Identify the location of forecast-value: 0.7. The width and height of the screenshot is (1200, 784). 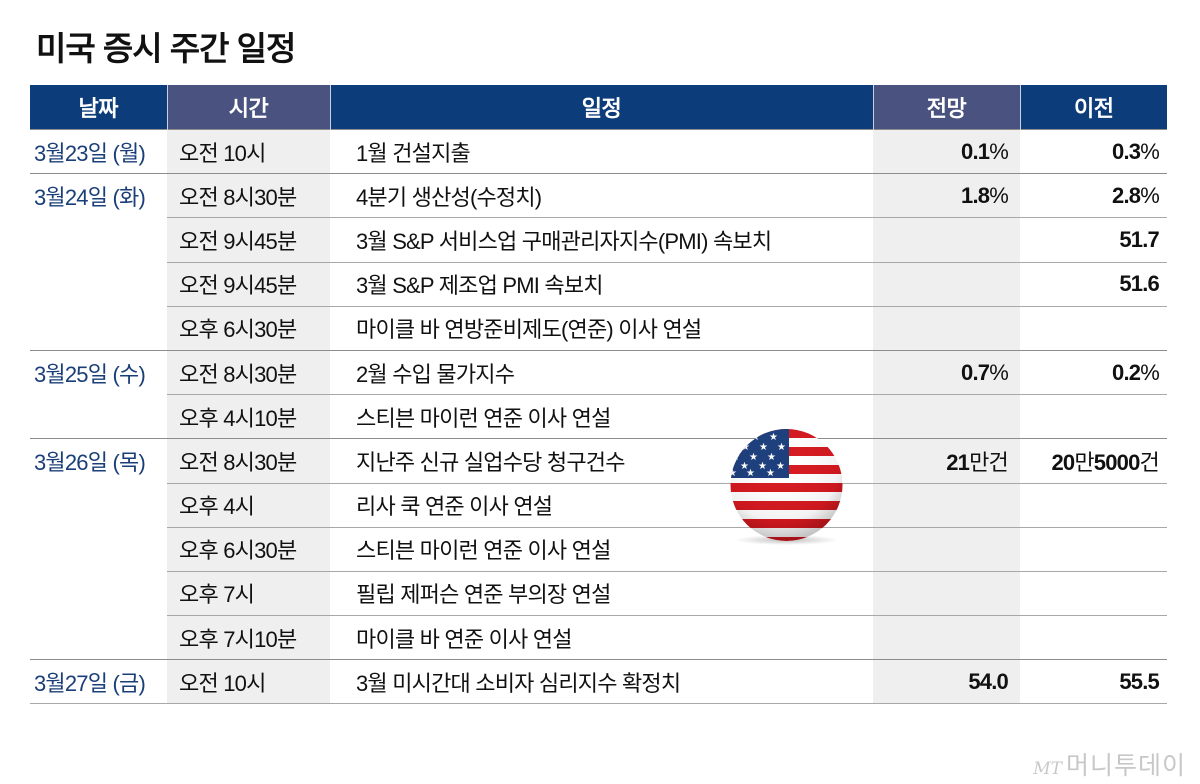
(975, 372).